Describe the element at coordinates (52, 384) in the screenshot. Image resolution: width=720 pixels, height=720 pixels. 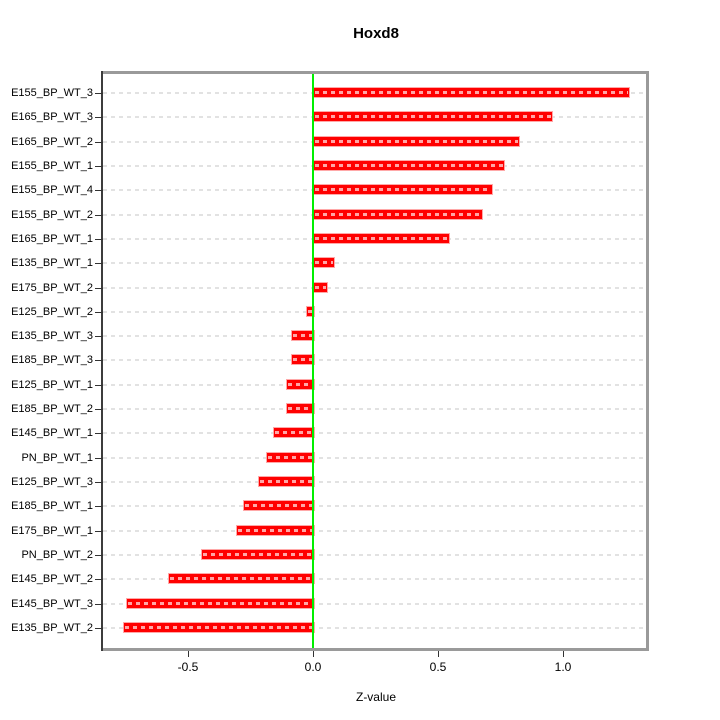
I see `y-tick-label: E125_BP_WT_1` at that location.